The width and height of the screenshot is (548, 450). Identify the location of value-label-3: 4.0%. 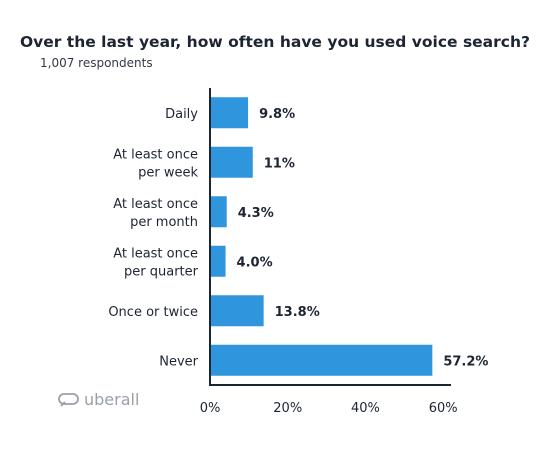
(255, 262).